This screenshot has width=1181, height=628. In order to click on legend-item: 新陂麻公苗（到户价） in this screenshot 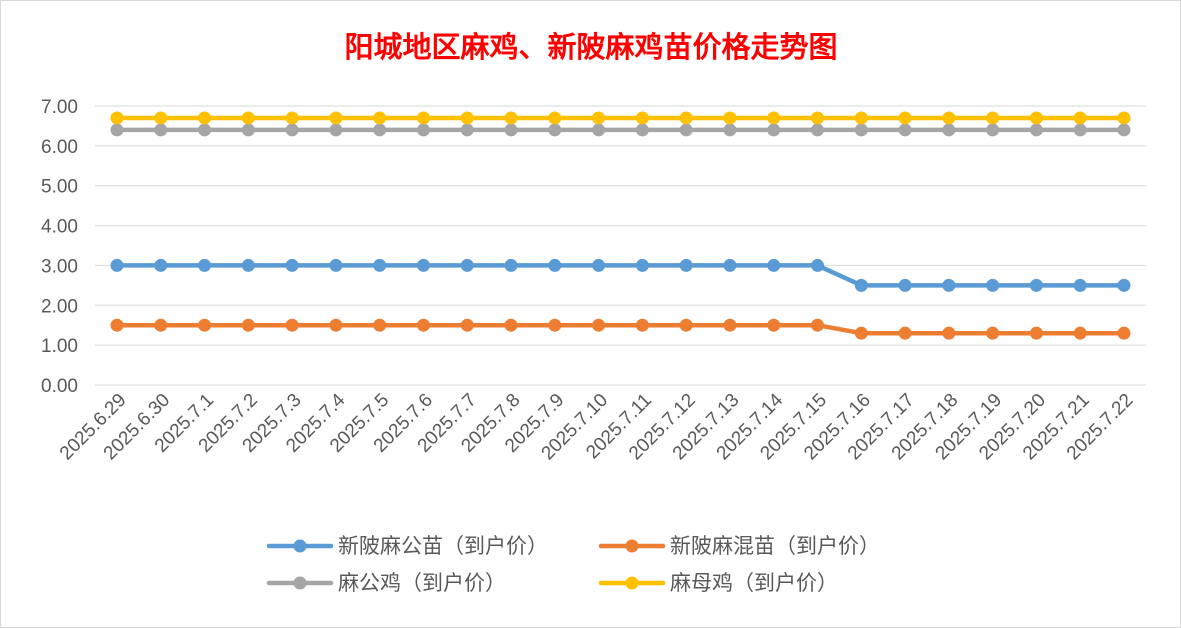, I will do `click(407, 546)`.